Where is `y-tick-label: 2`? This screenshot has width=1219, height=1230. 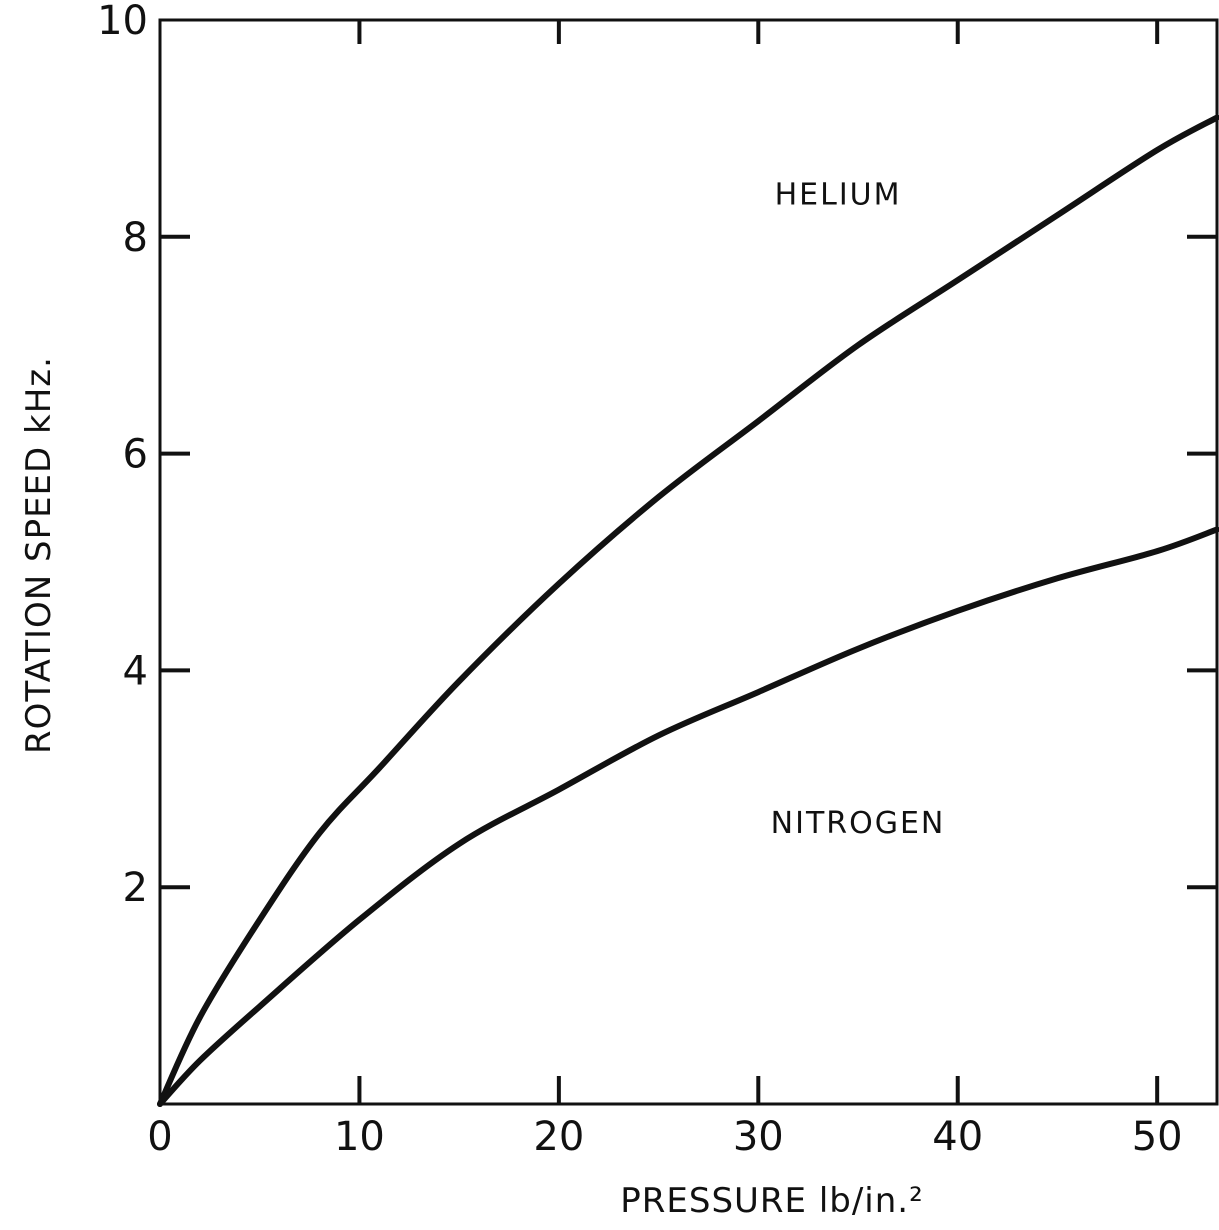 y-tick-label: 2 is located at coordinates (135, 888).